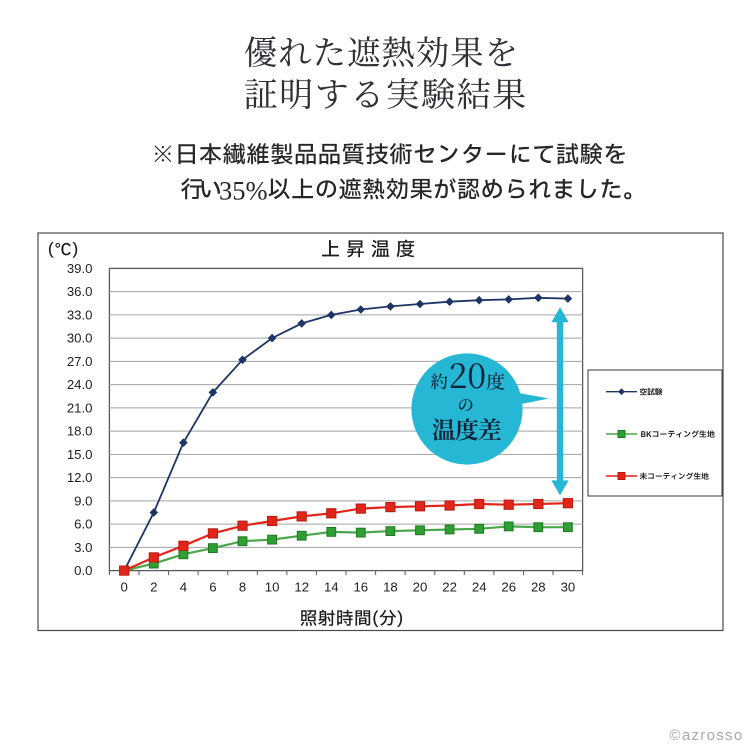 Image resolution: width=750 pixels, height=750 pixels. I want to click on svg-text: 15.0, so click(80, 454).